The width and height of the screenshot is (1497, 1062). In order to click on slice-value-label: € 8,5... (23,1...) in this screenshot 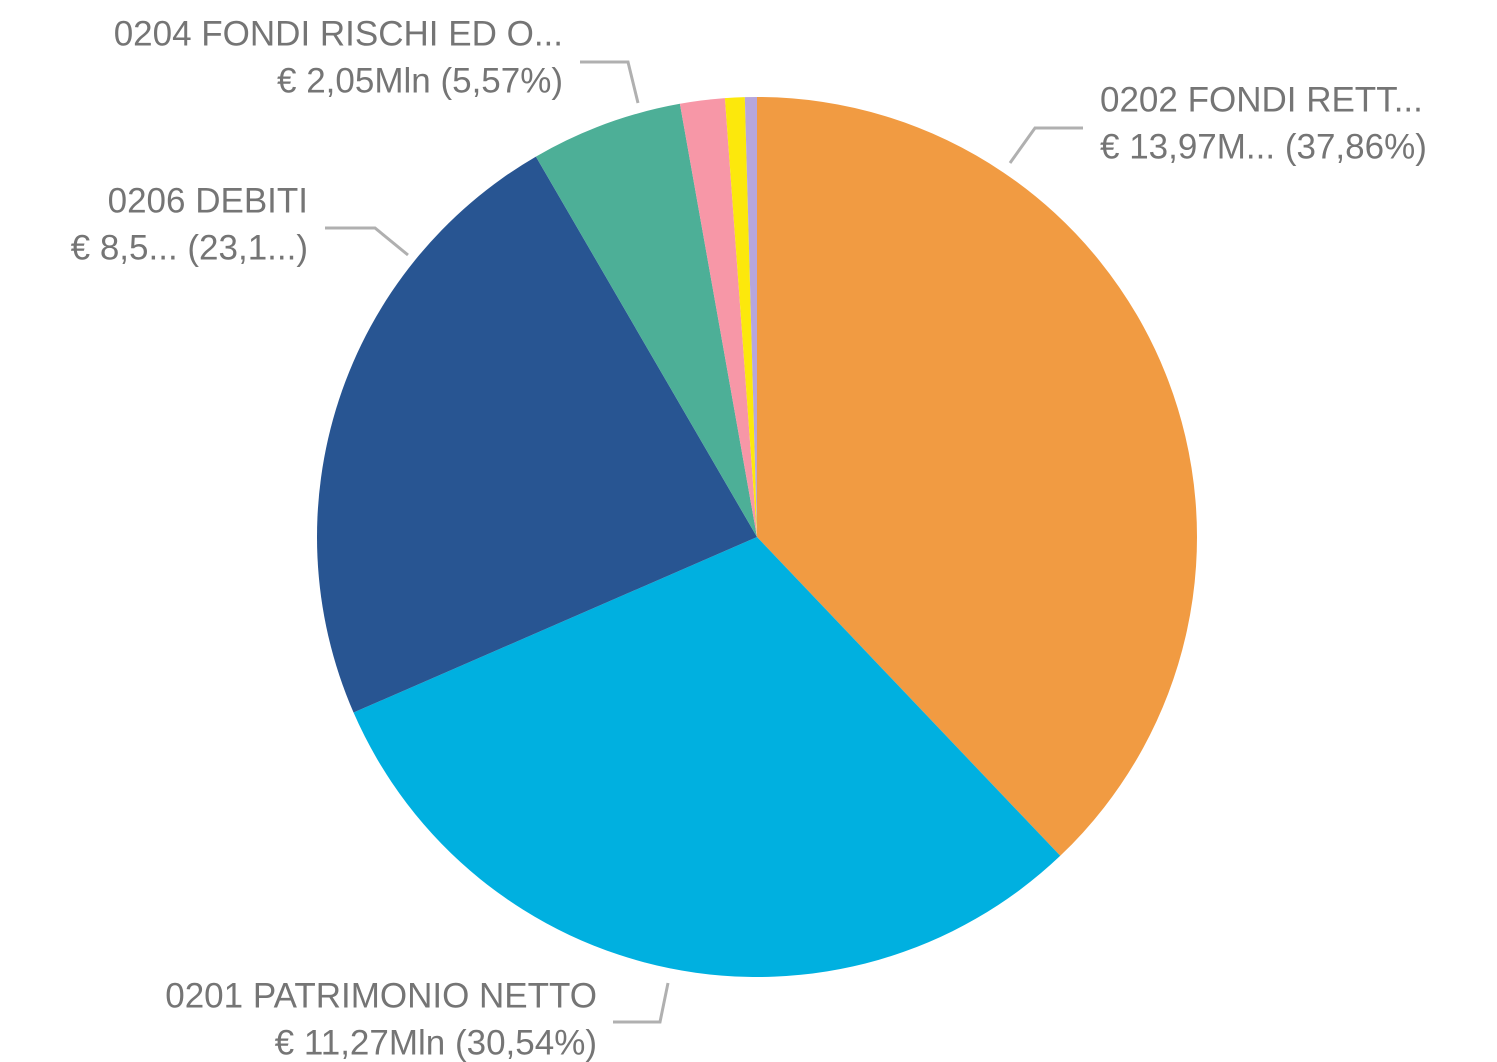, I will do `click(189, 247)`.